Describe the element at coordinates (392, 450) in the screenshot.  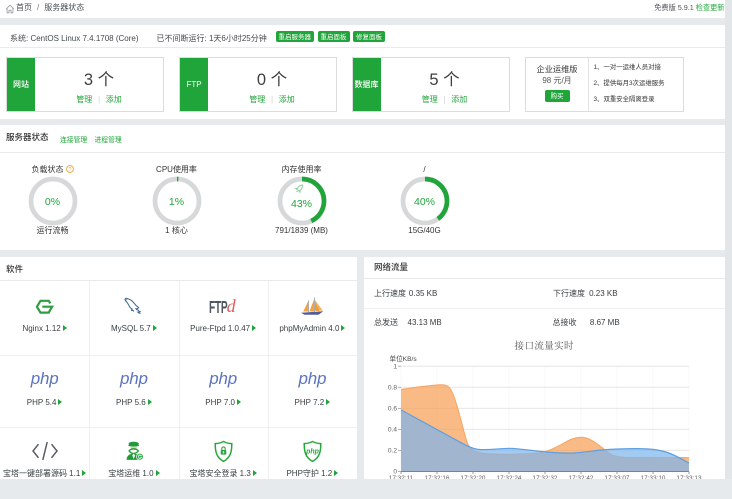
I see `svg-text: 0.2` at that location.